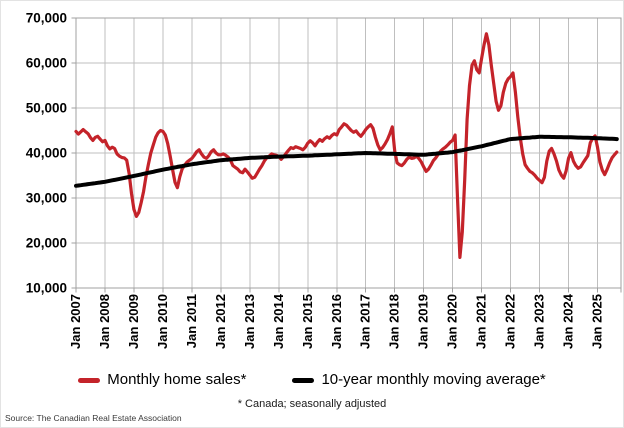 Image resolution: width=624 pixels, height=428 pixels. I want to click on x-tick-label: Jan 2007, so click(75, 321).